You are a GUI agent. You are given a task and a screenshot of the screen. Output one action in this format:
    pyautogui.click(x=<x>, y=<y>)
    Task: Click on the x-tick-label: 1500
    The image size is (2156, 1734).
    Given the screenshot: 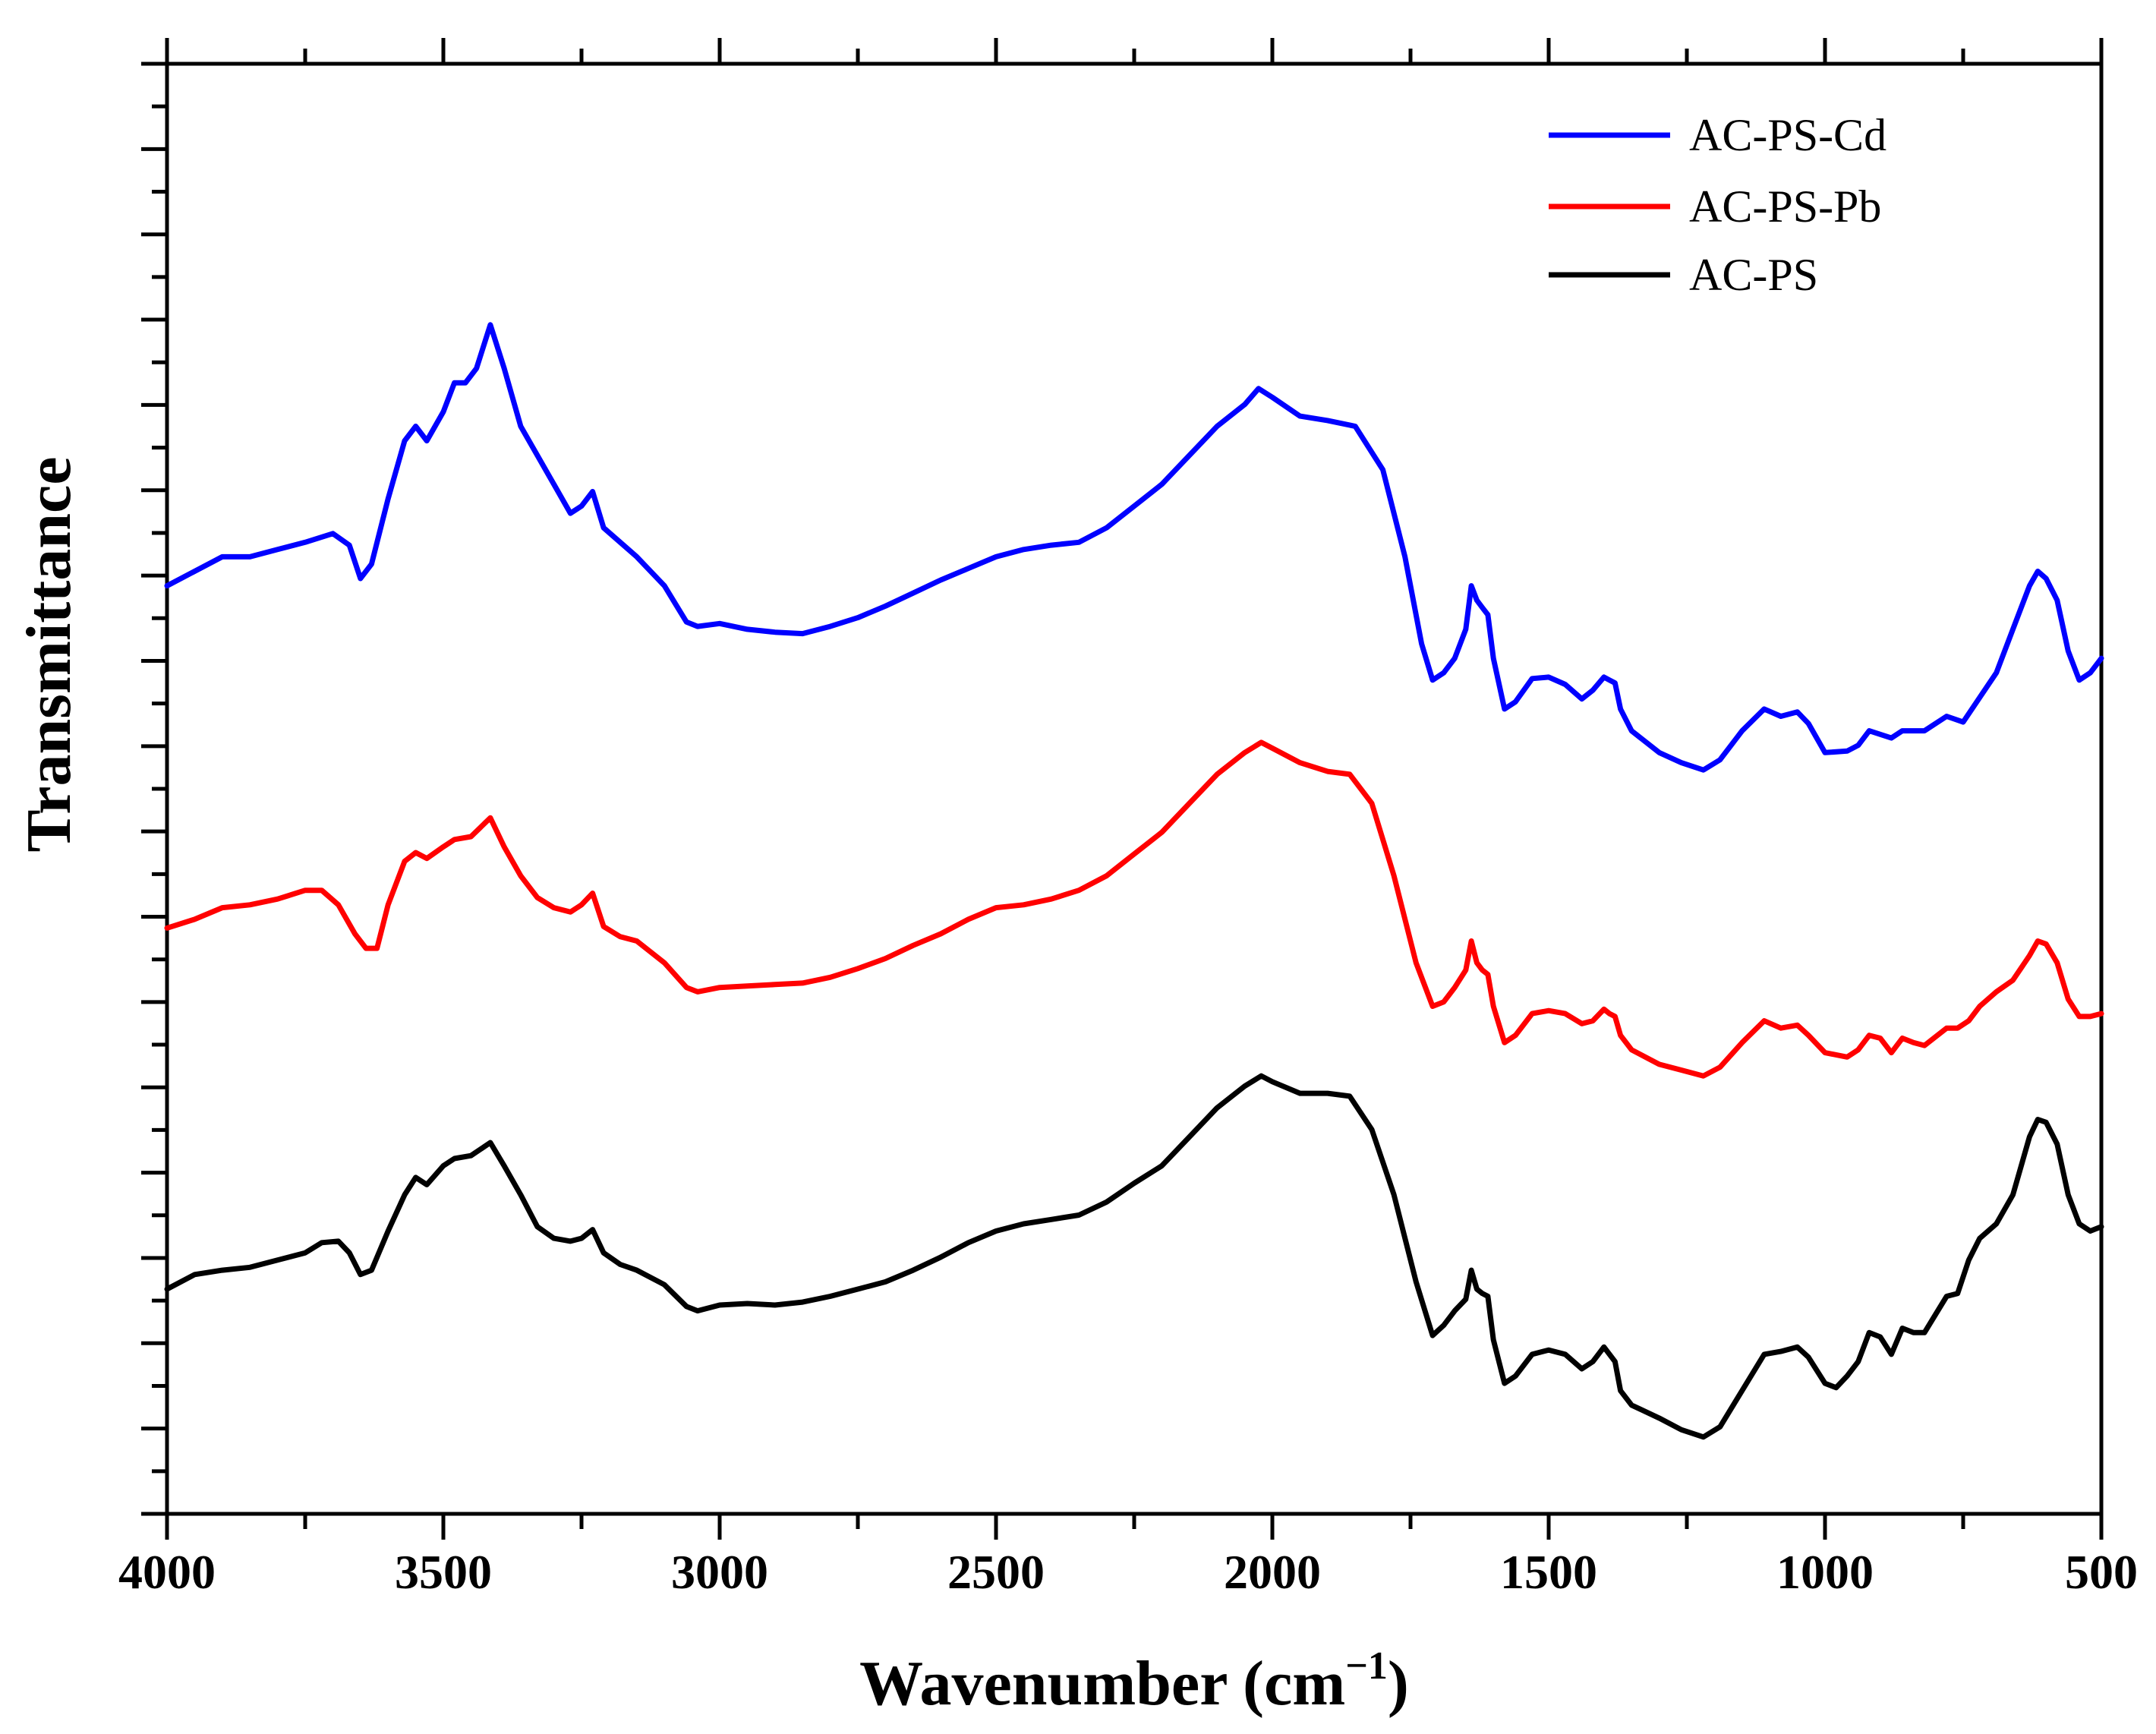 What is the action you would take?
    pyautogui.click(x=1549, y=1572)
    